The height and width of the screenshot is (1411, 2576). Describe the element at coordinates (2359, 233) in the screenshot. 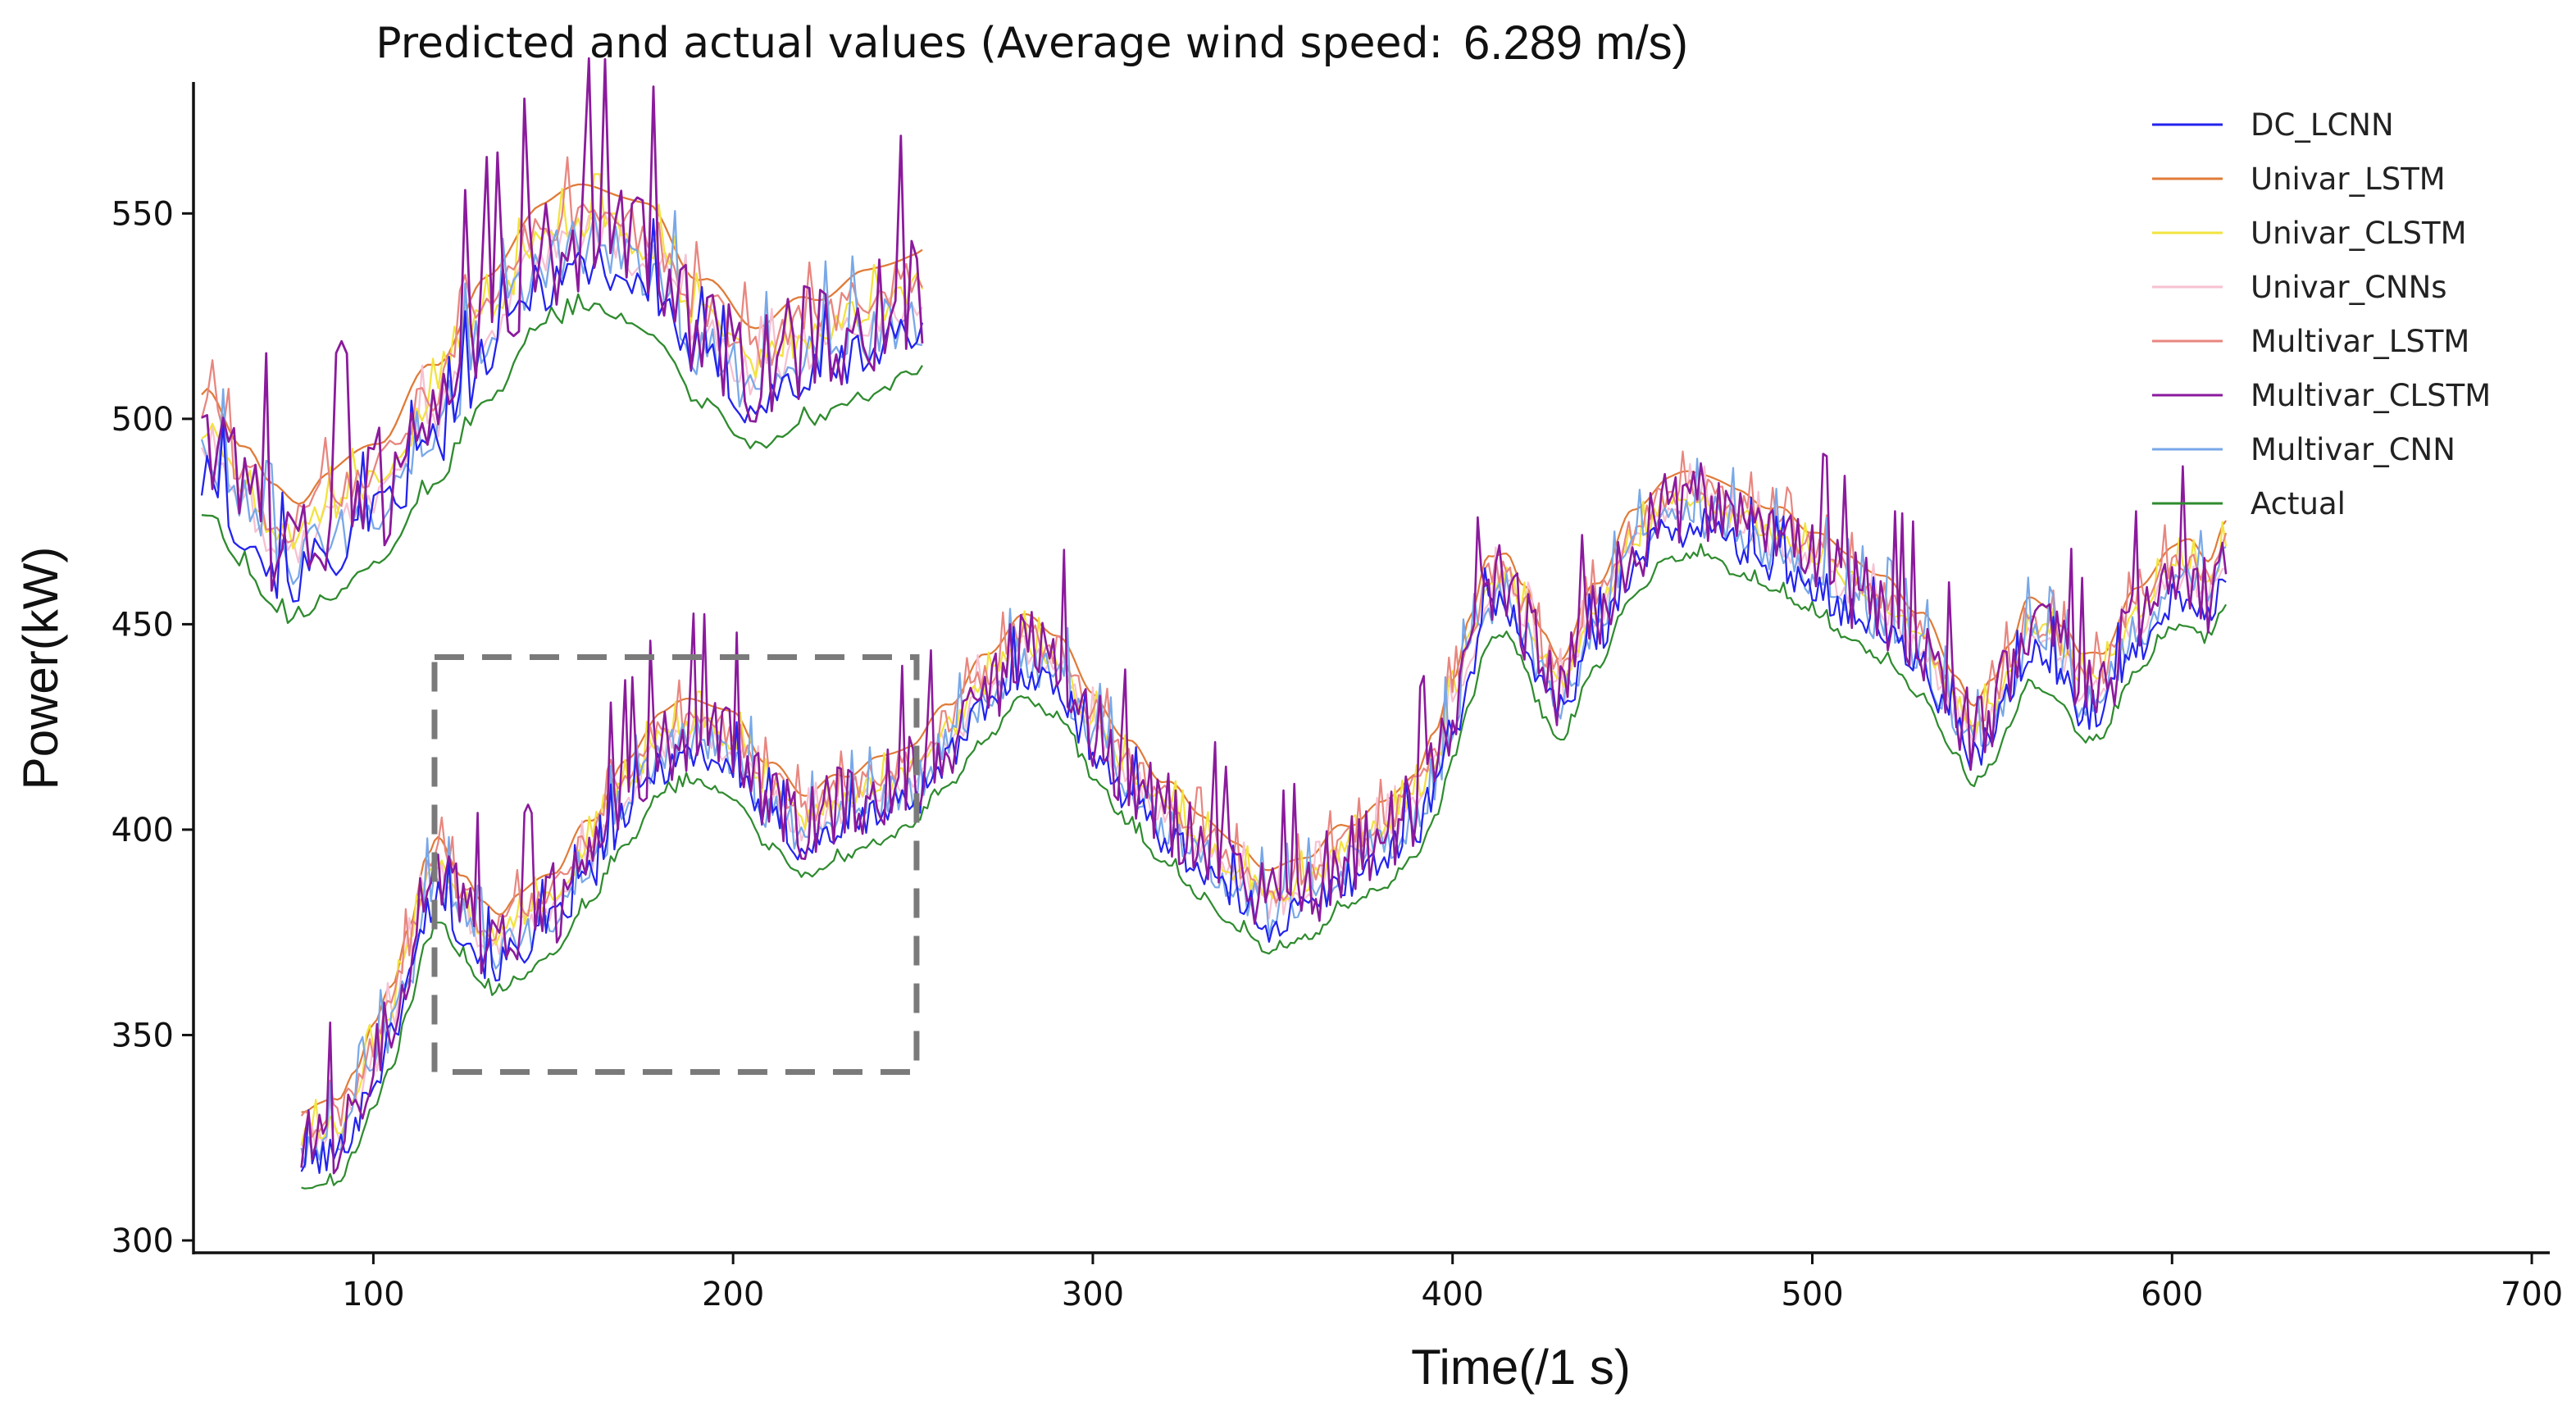

I see `legend-label: Univar_CLSTM` at that location.